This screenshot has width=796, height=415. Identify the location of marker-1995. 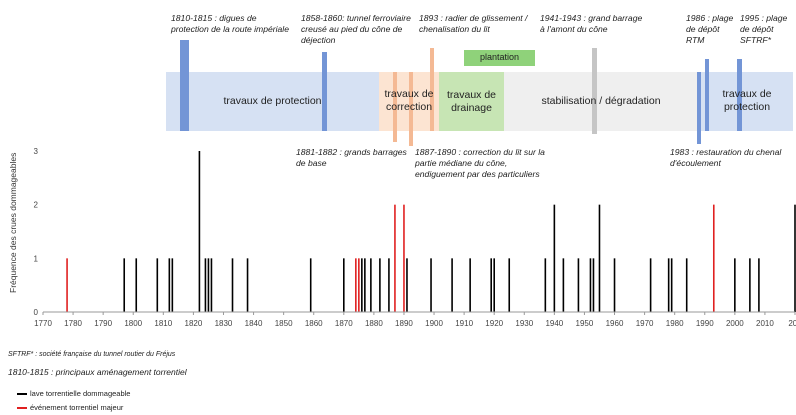
(739, 95).